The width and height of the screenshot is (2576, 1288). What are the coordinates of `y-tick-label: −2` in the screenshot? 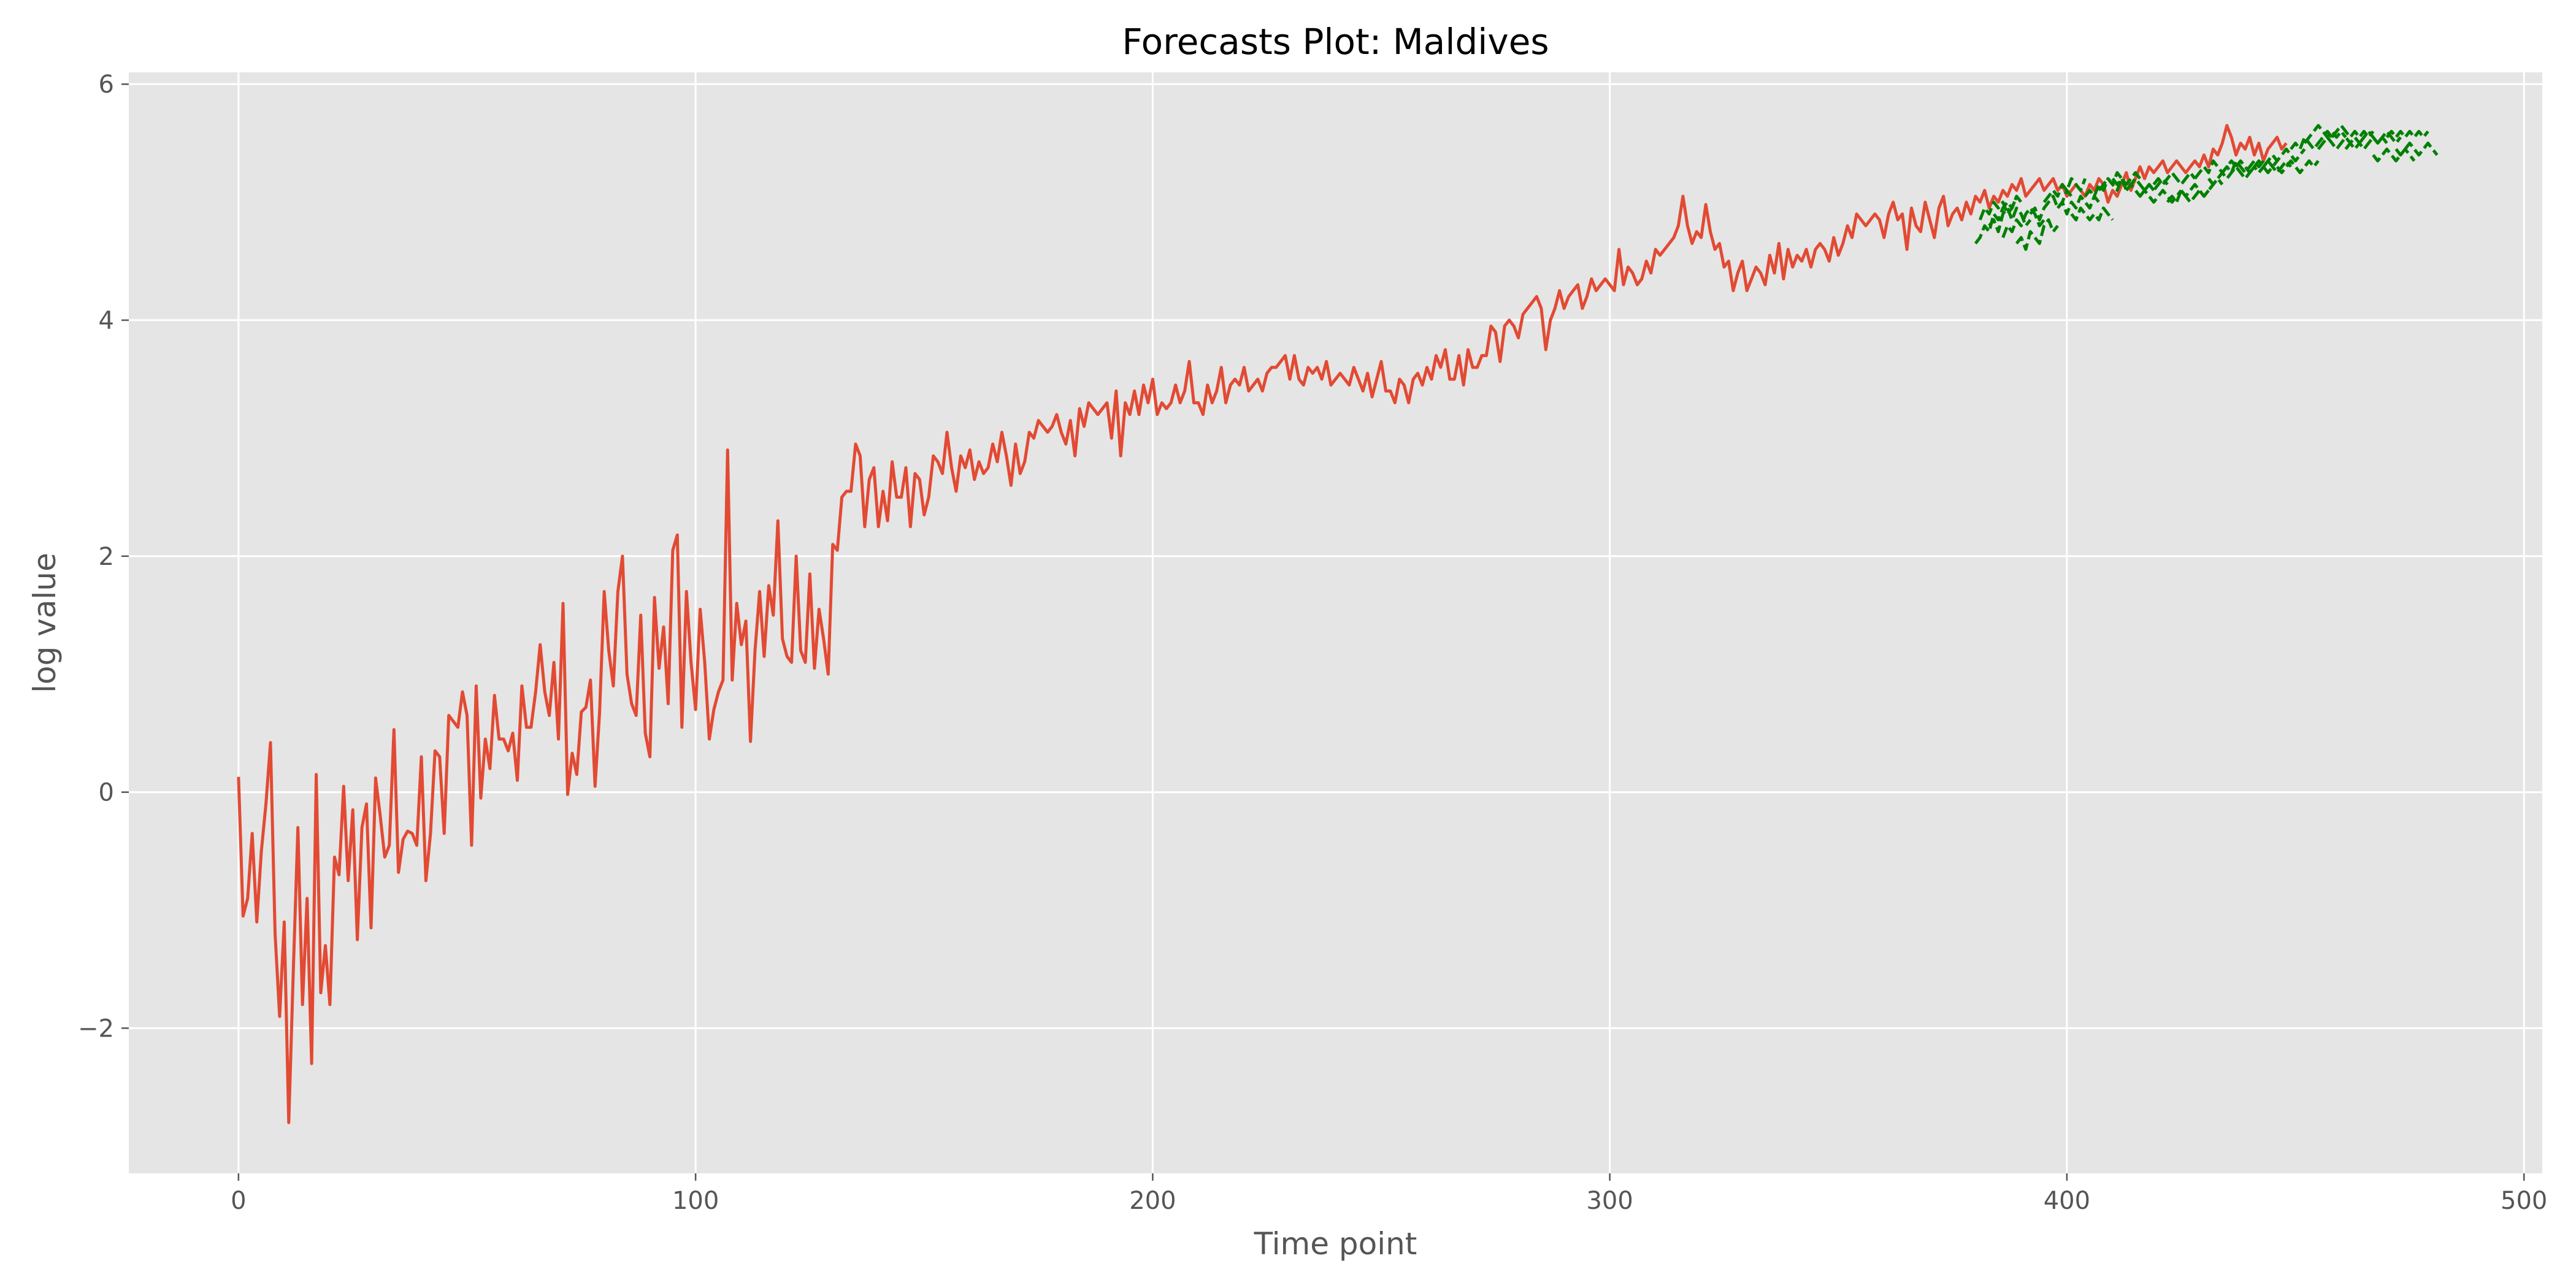 It's located at (96, 1028).